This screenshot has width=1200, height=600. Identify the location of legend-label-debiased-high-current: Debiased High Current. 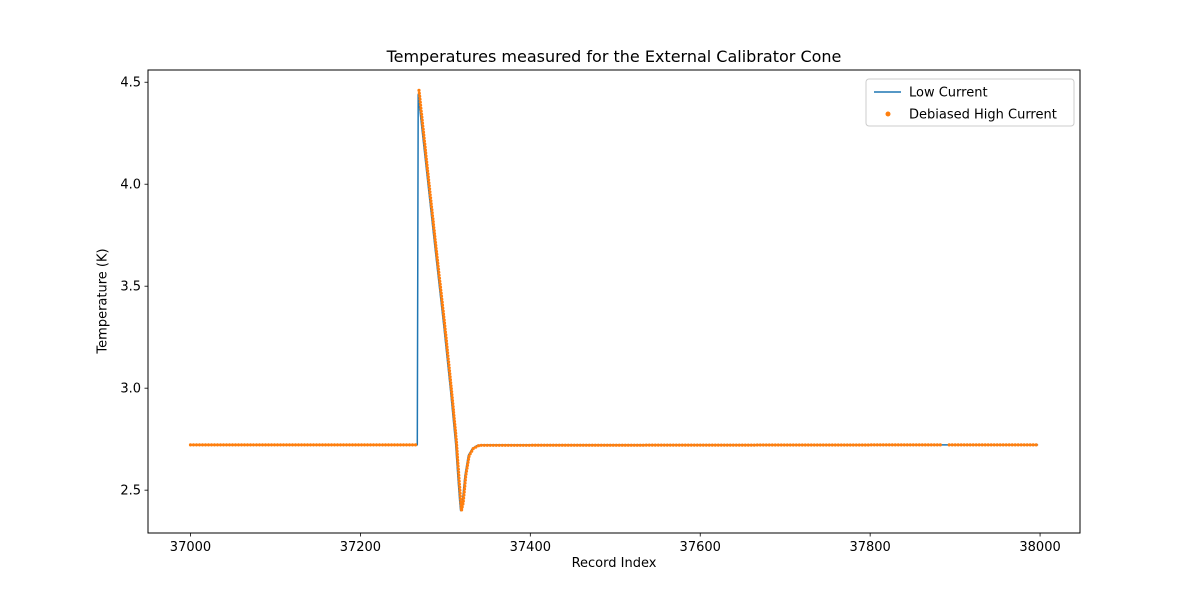
(983, 115).